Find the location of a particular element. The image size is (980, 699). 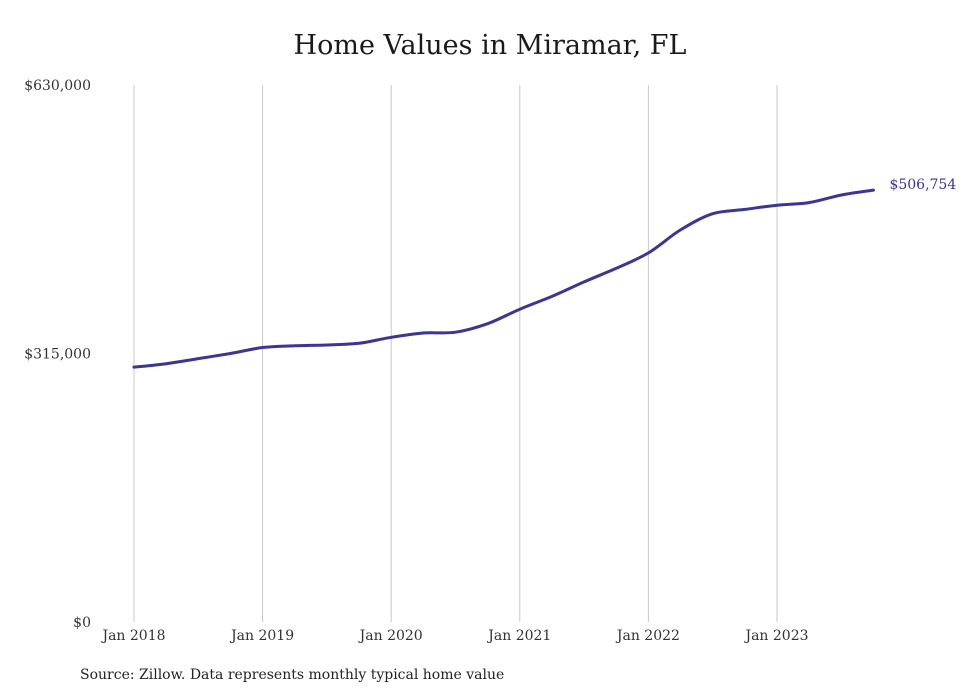

y-tick-label: $315,000 is located at coordinates (57, 355).